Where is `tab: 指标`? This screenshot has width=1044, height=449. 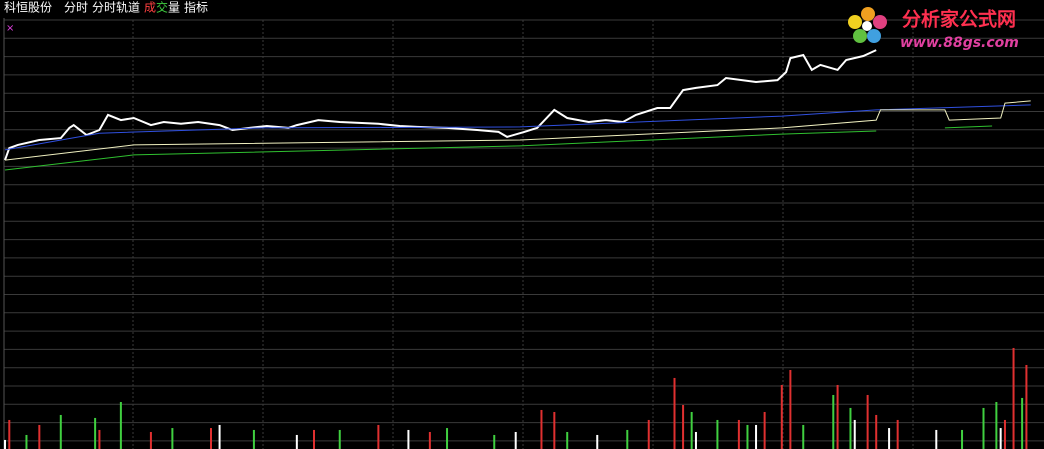
tab: 指标 is located at coordinates (196, 7).